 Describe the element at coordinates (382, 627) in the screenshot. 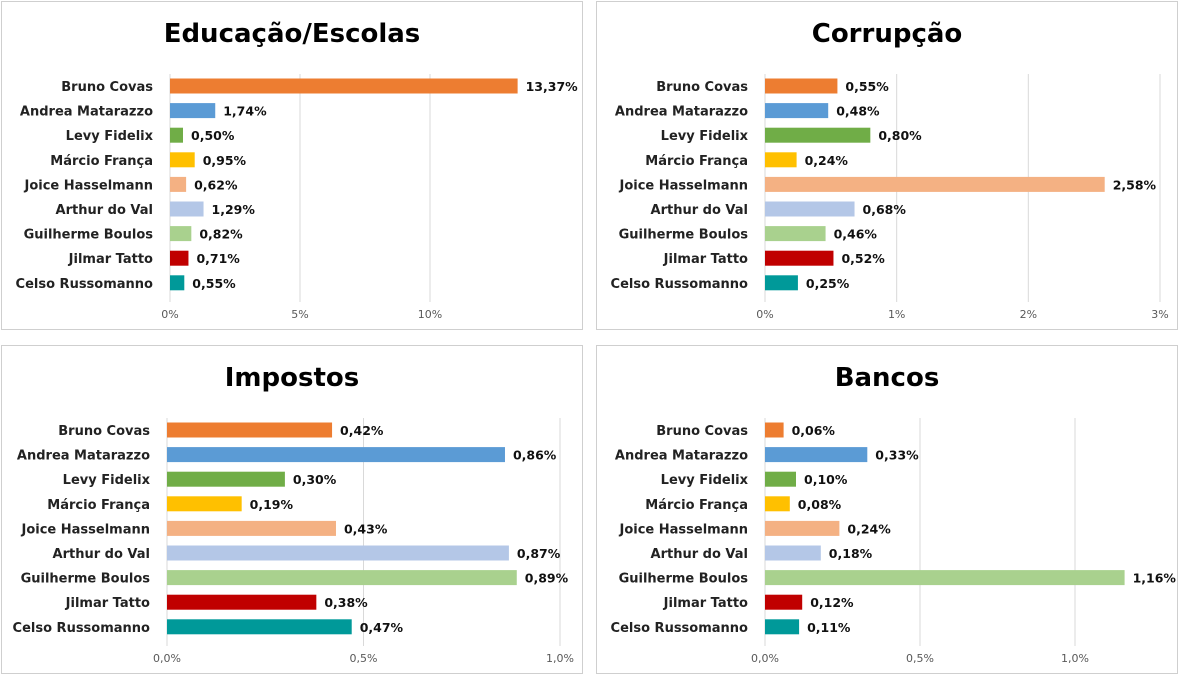

I see `data-label: 0,47%` at that location.